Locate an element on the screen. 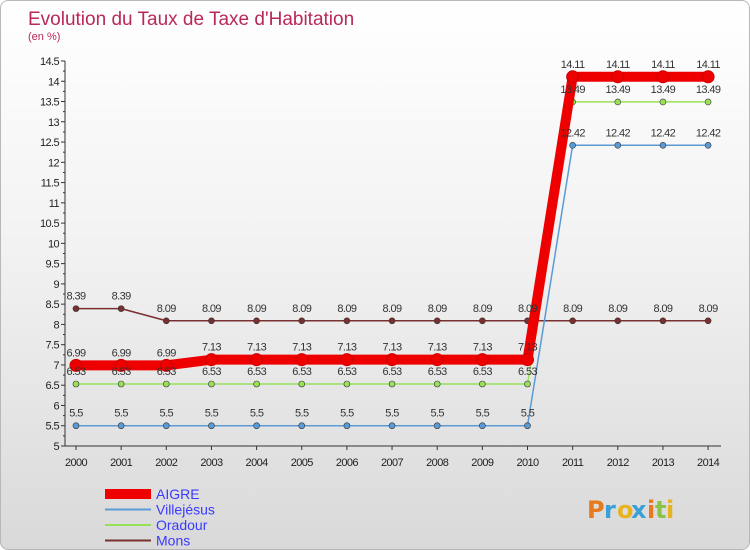  legend-label: Villejésus is located at coordinates (185, 510).